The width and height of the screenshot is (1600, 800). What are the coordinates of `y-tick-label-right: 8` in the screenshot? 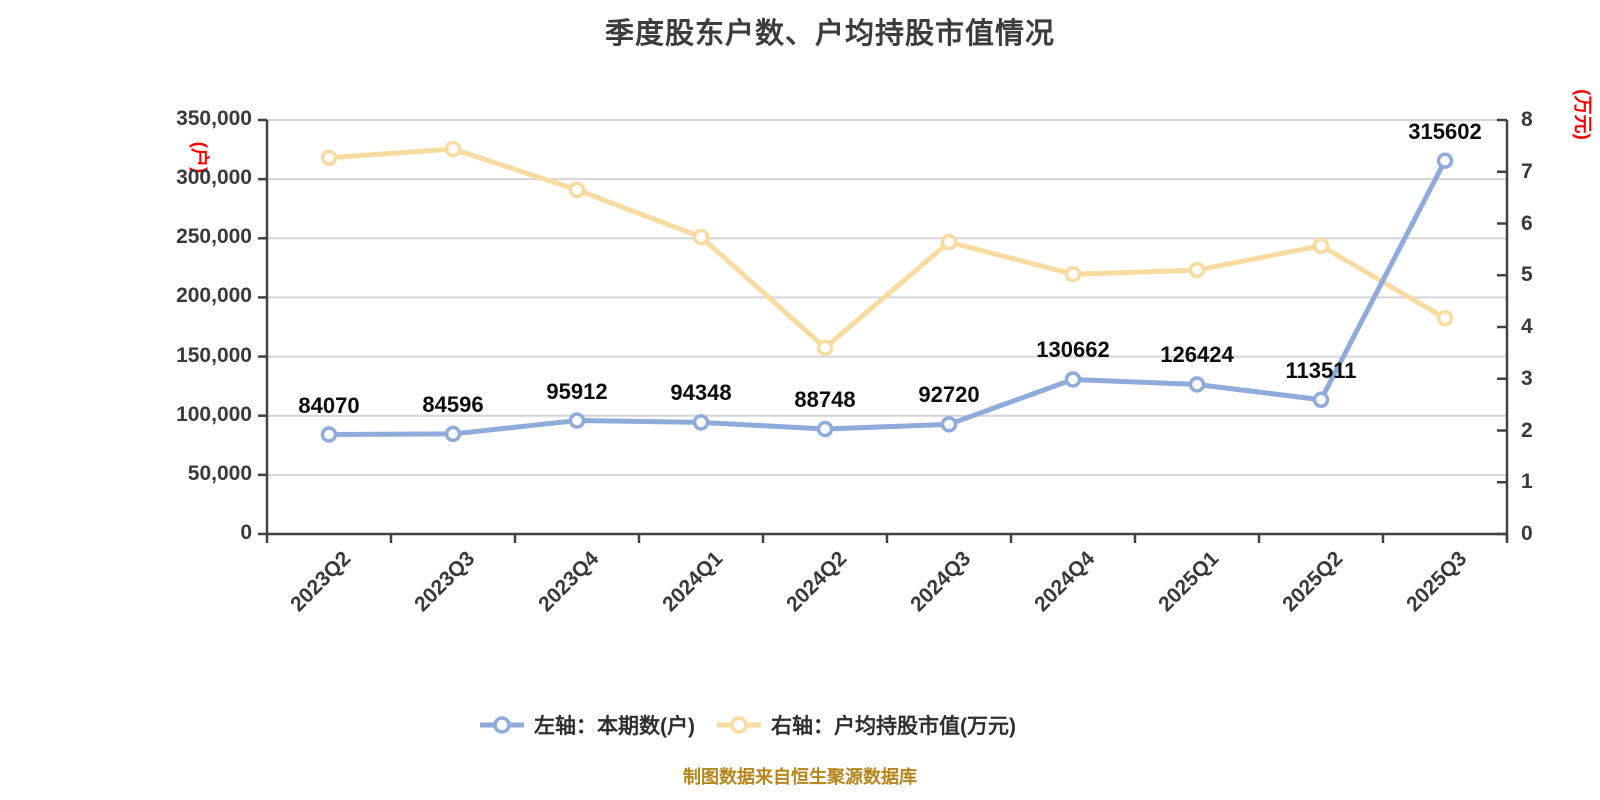 It's located at (1527, 119).